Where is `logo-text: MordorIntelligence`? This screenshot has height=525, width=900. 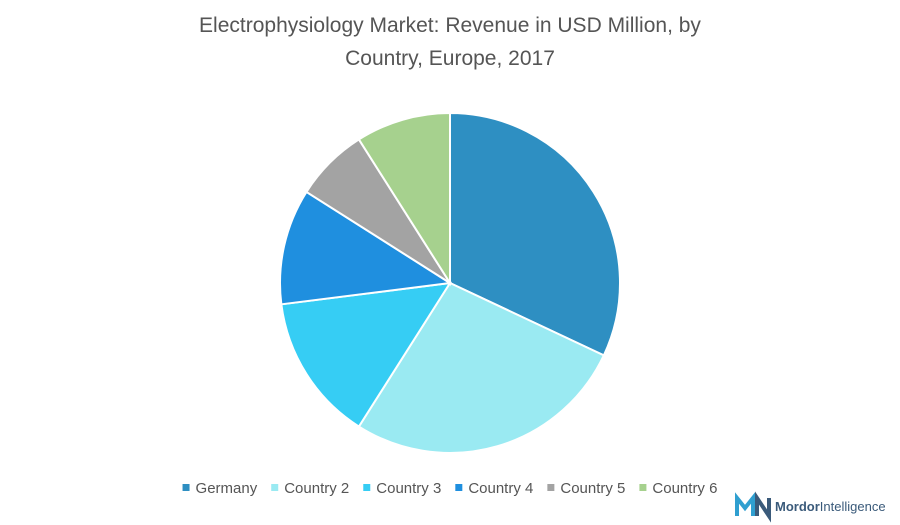 logo-text: MordorIntelligence is located at coordinates (830, 506).